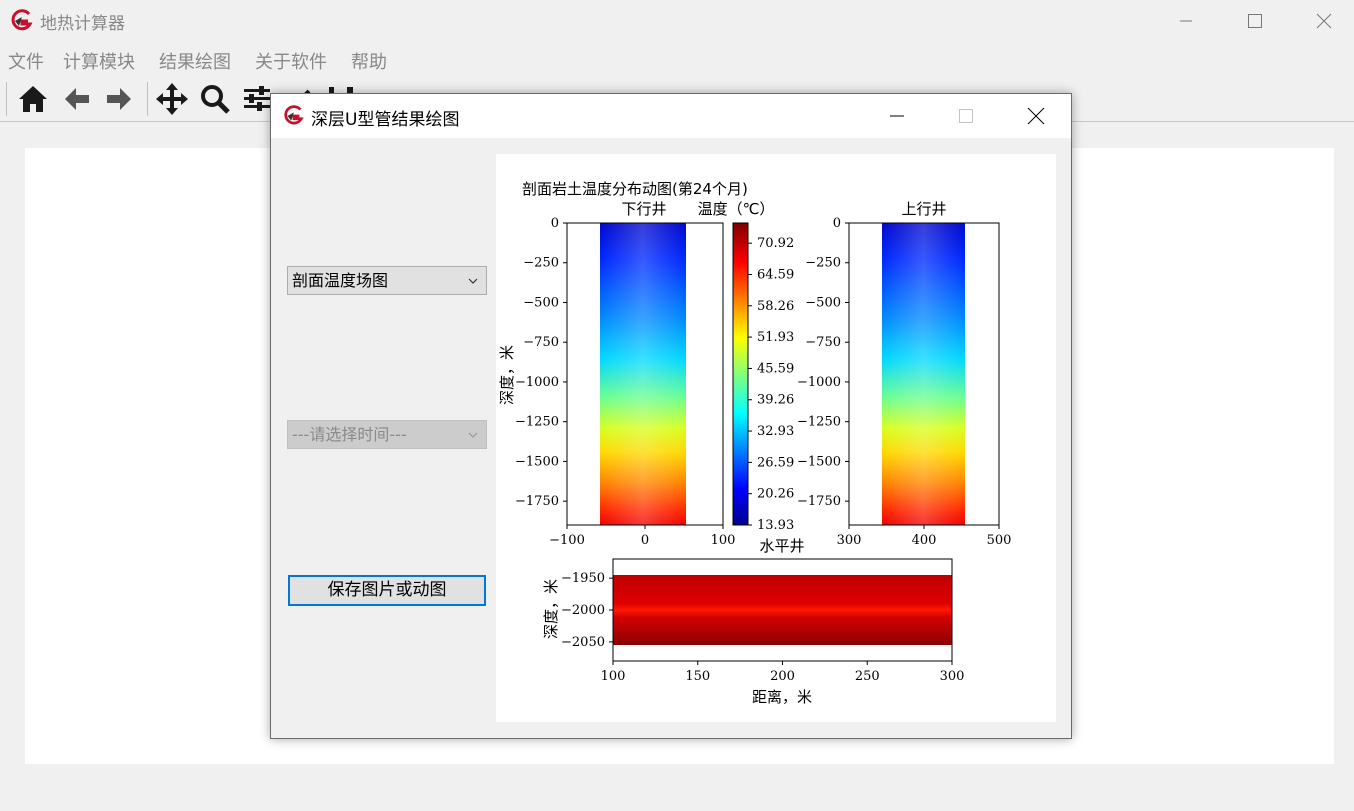 The height and width of the screenshot is (811, 1354). I want to click on menubar: 文件 计算模块 结果绘图 关于软件 帮助, so click(677, 59).